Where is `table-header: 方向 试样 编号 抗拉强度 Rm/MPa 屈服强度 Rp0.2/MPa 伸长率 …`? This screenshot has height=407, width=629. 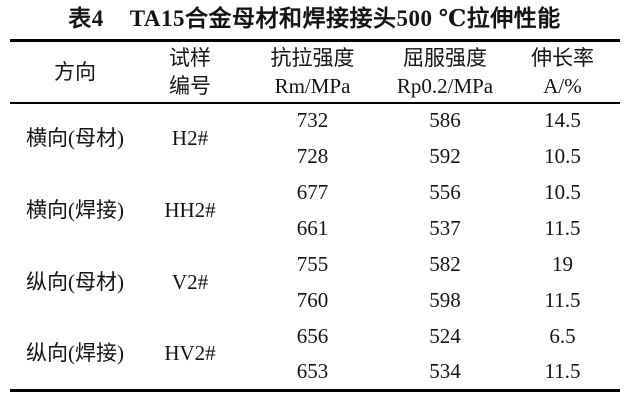
table-header: 方向 试样 编号 抗拉强度 Rm/MPa 屈服强度 Rp0.2/MPa 伸长率 … is located at coordinates (315, 72).